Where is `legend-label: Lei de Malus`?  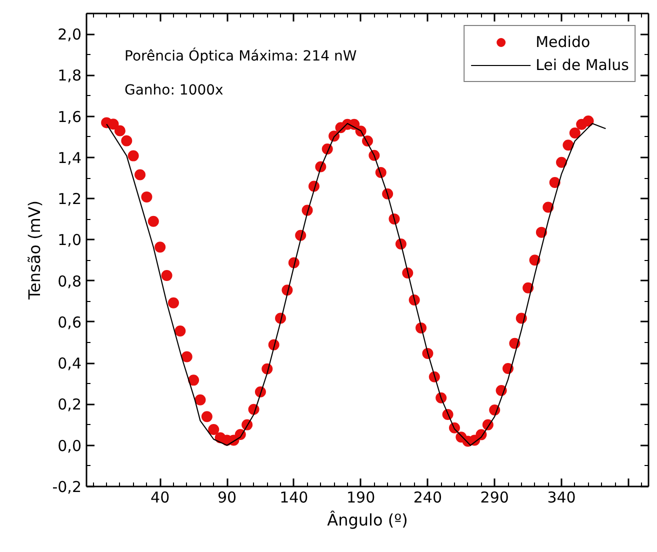 legend-label: Lei de Malus is located at coordinates (582, 65).